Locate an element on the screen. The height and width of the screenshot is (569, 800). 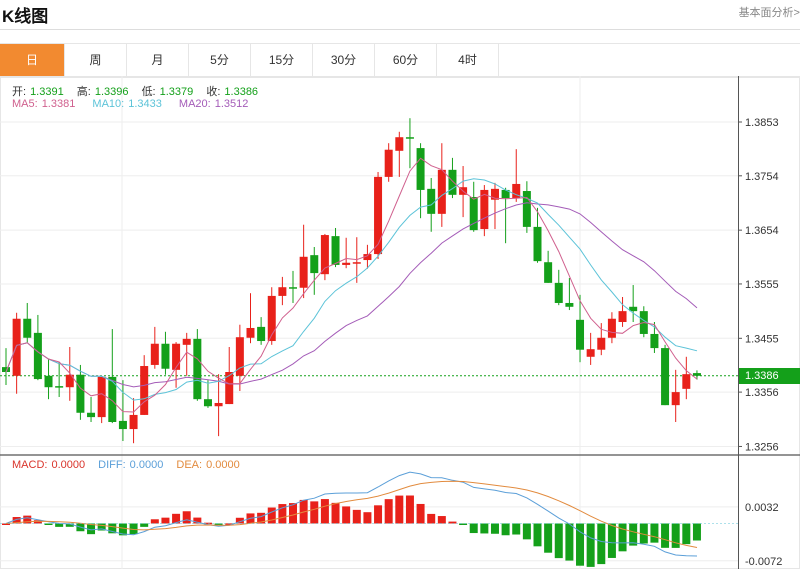
ma-legend: MA5: 1.3381 MA10: 1.3433 MA20: 1.3512 is located at coordinates (132, 104).